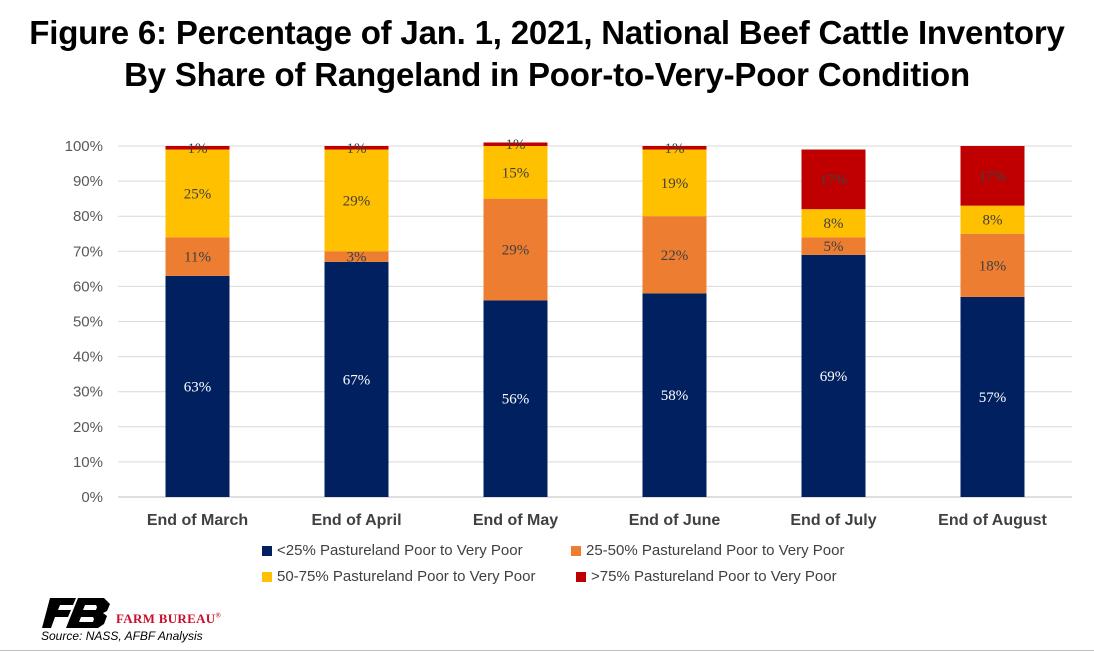 Image resolution: width=1094 pixels, height=652 pixels. Describe the element at coordinates (84, 146) in the screenshot. I see `y-tick-label: 100%` at that location.